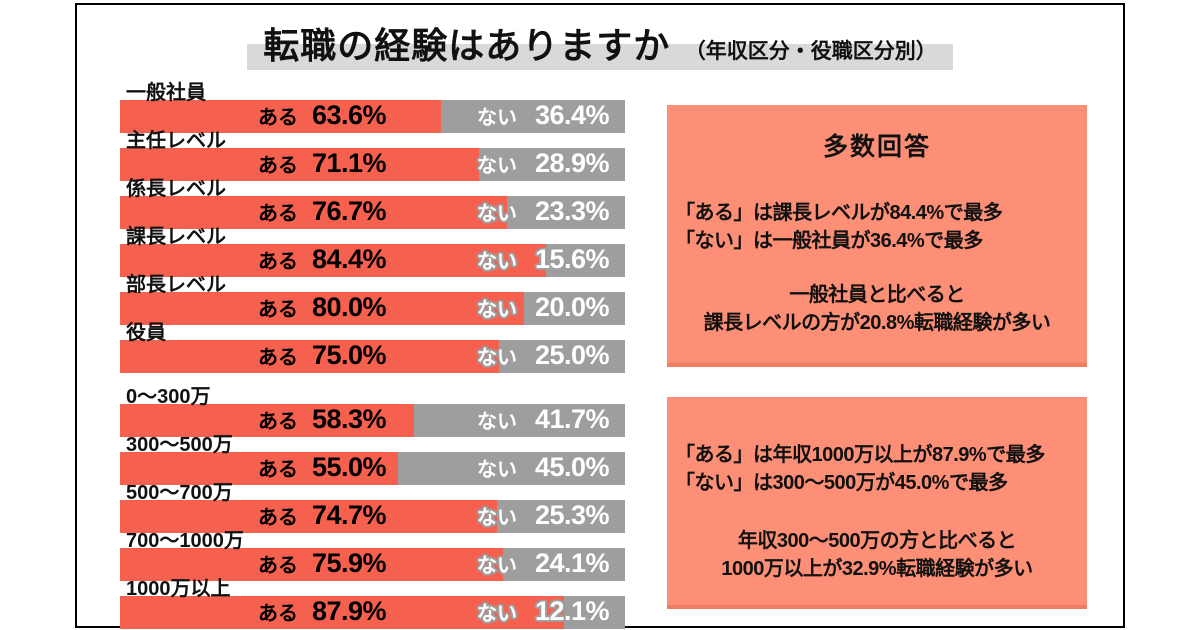 This screenshot has height=630, width=1200. I want to click on yes-percent: 87.9%, so click(349, 611).